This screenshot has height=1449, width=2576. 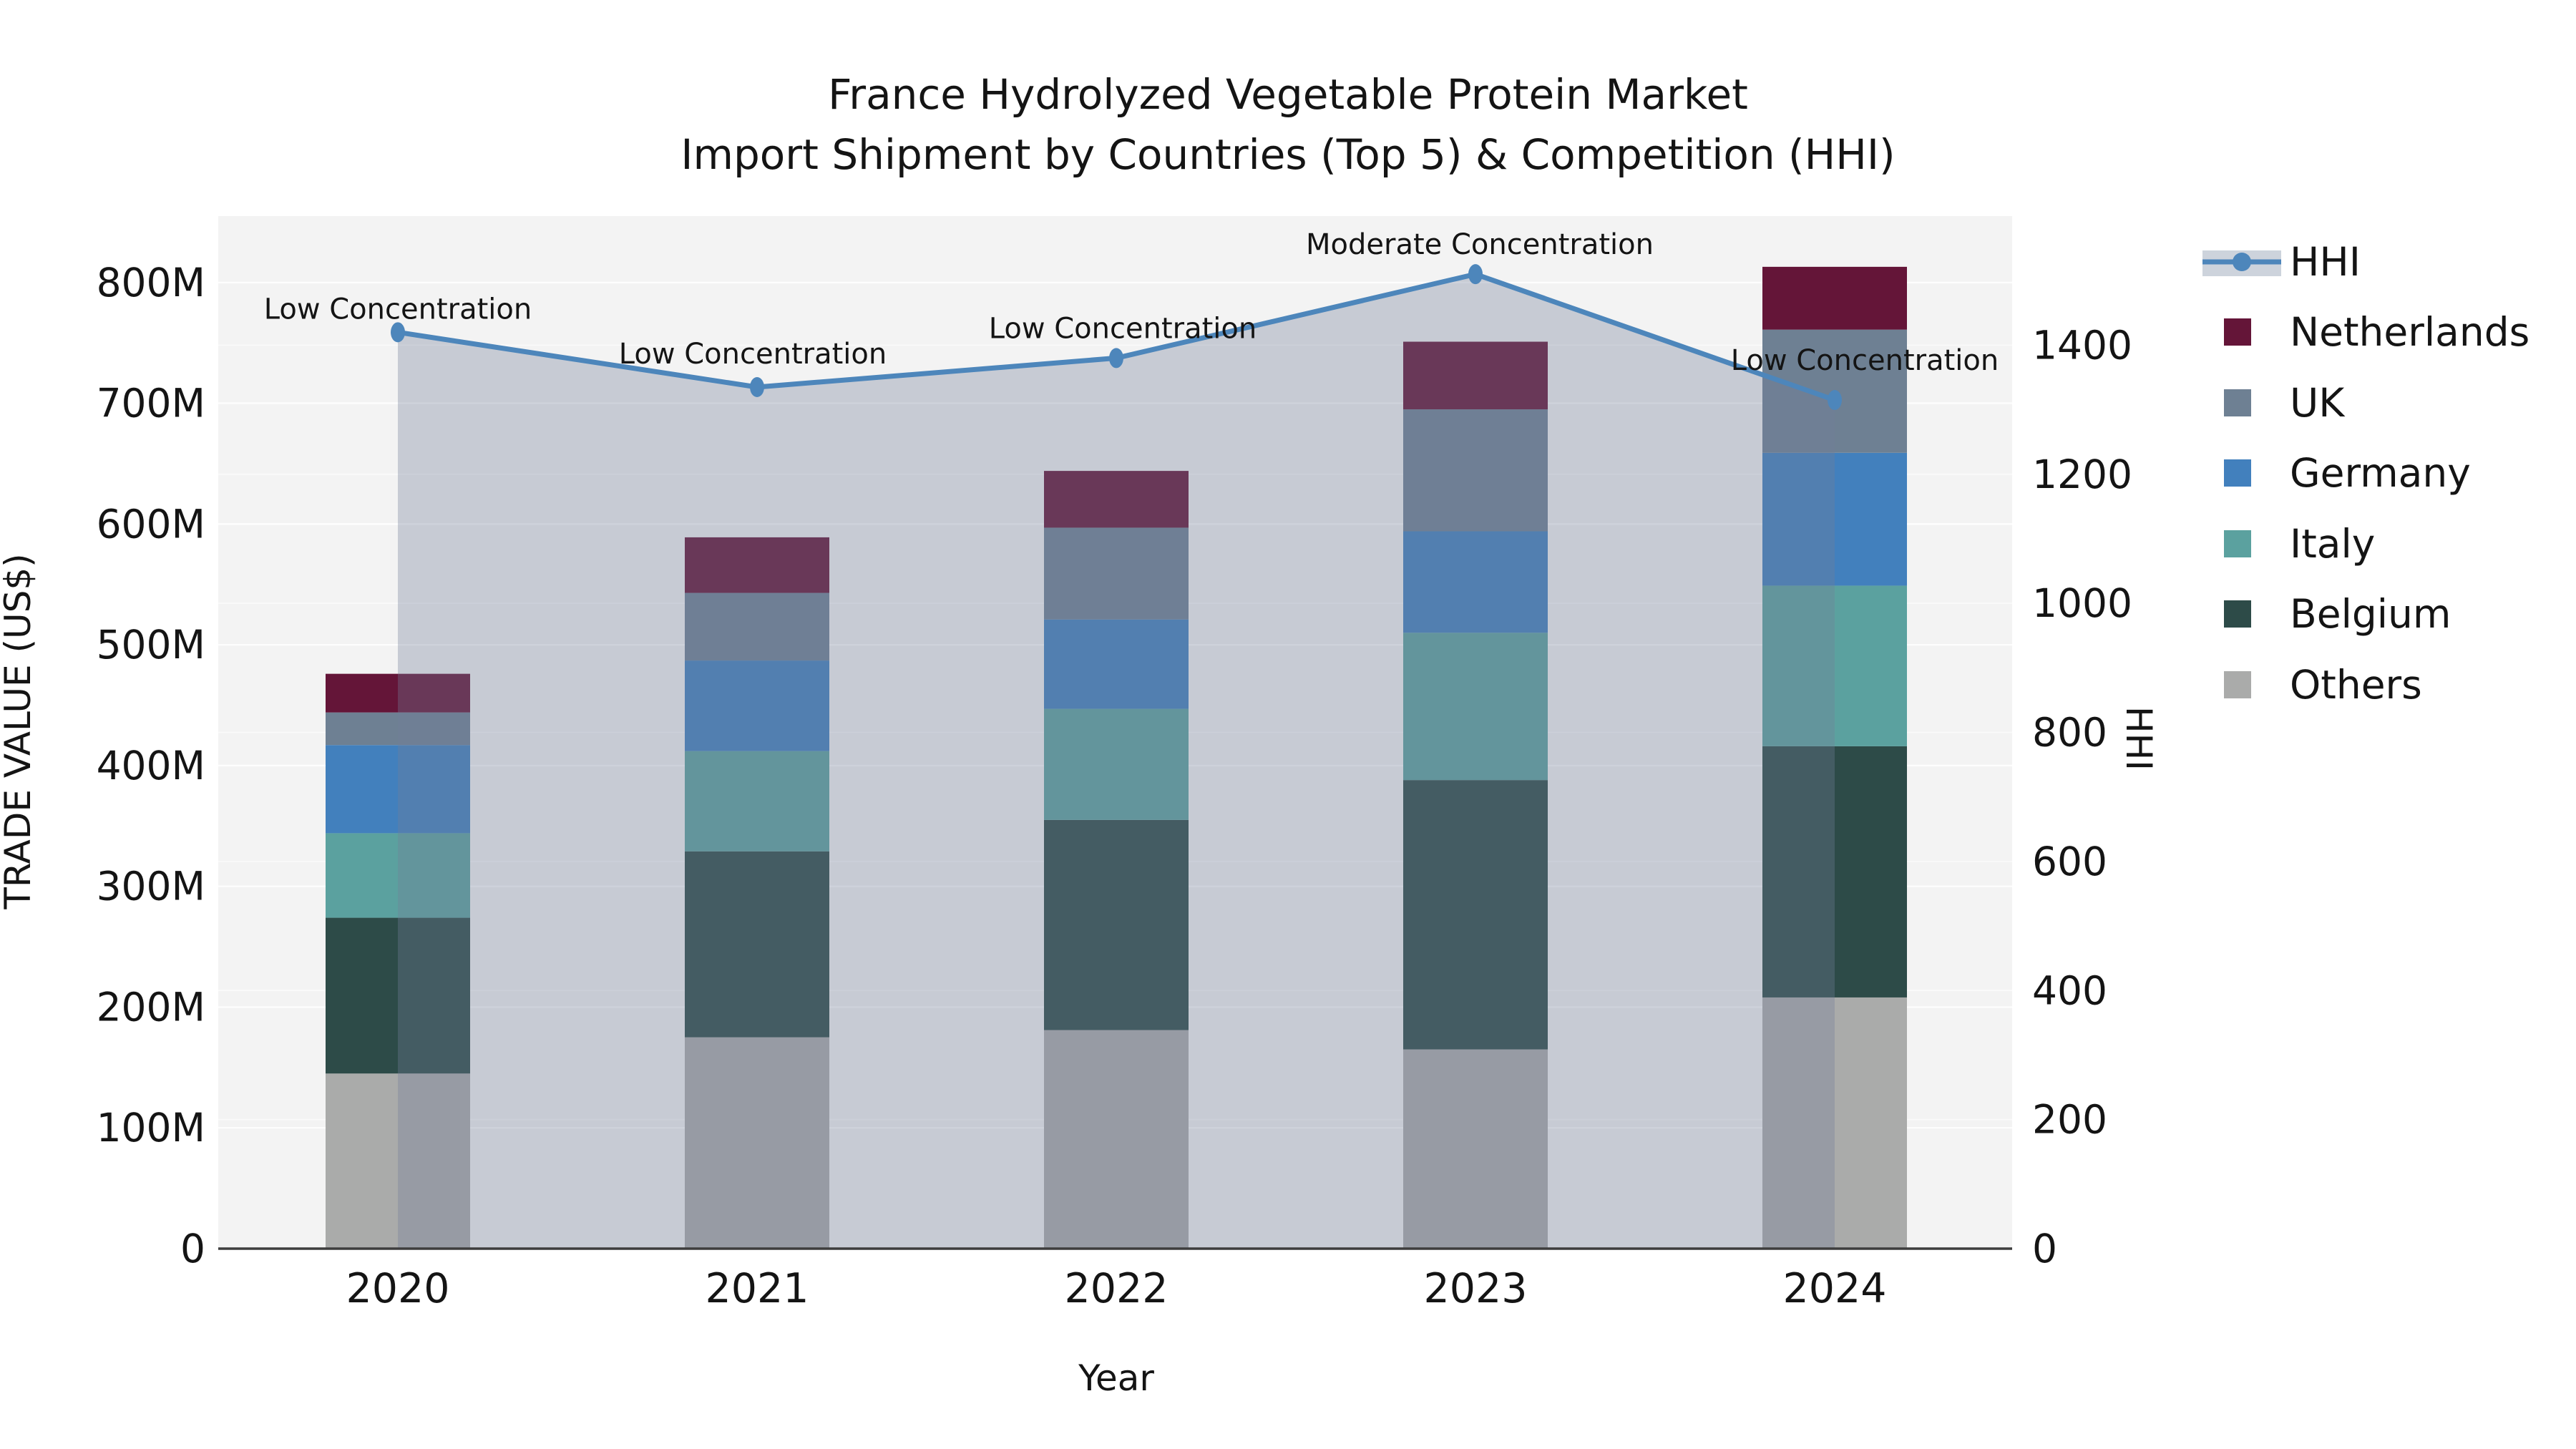 I want to click on bar-segment-belgium-2023, so click(x=1475, y=915).